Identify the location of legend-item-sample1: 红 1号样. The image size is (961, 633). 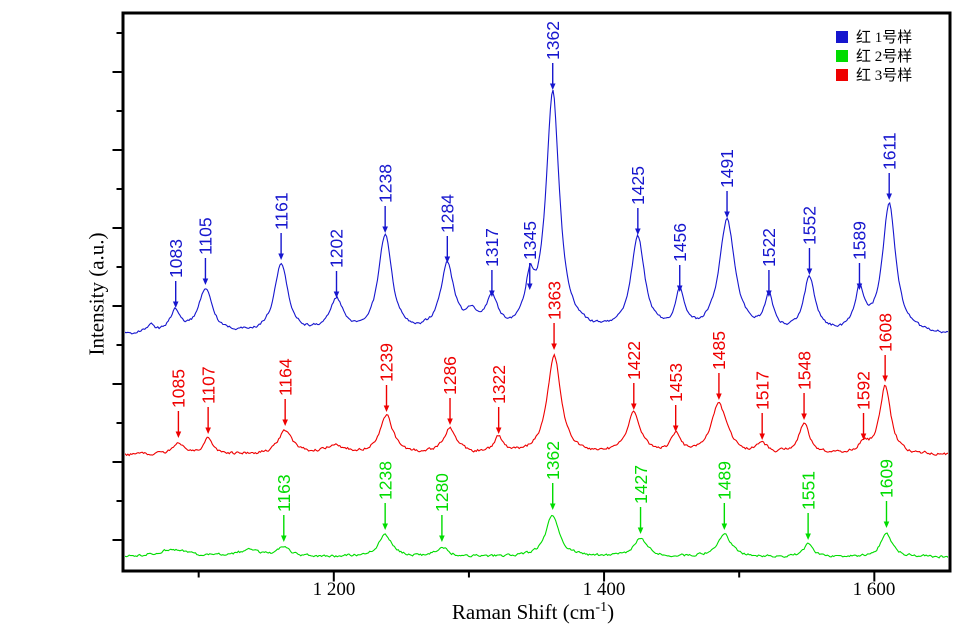
(874, 36).